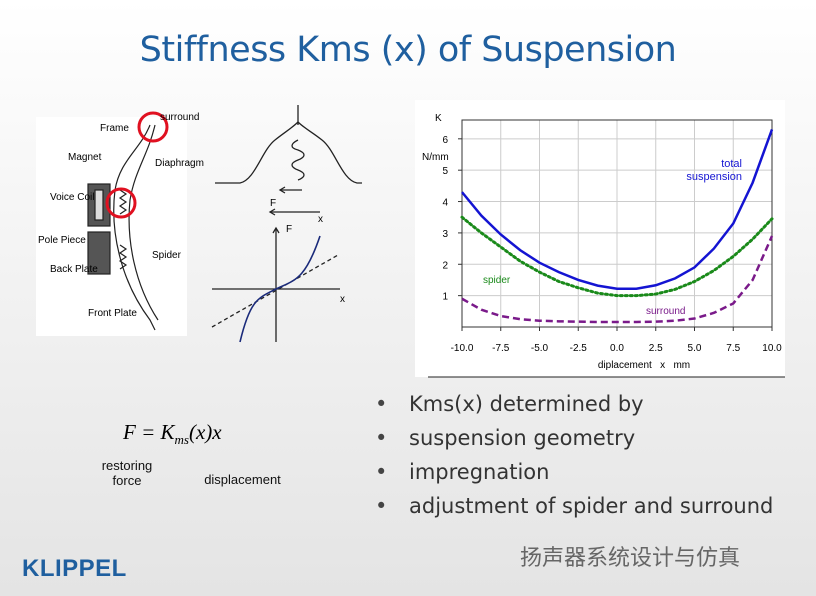 This screenshot has height=596, width=816. Describe the element at coordinates (149, 432) in the screenshot. I see `formula-part: F = K` at that location.